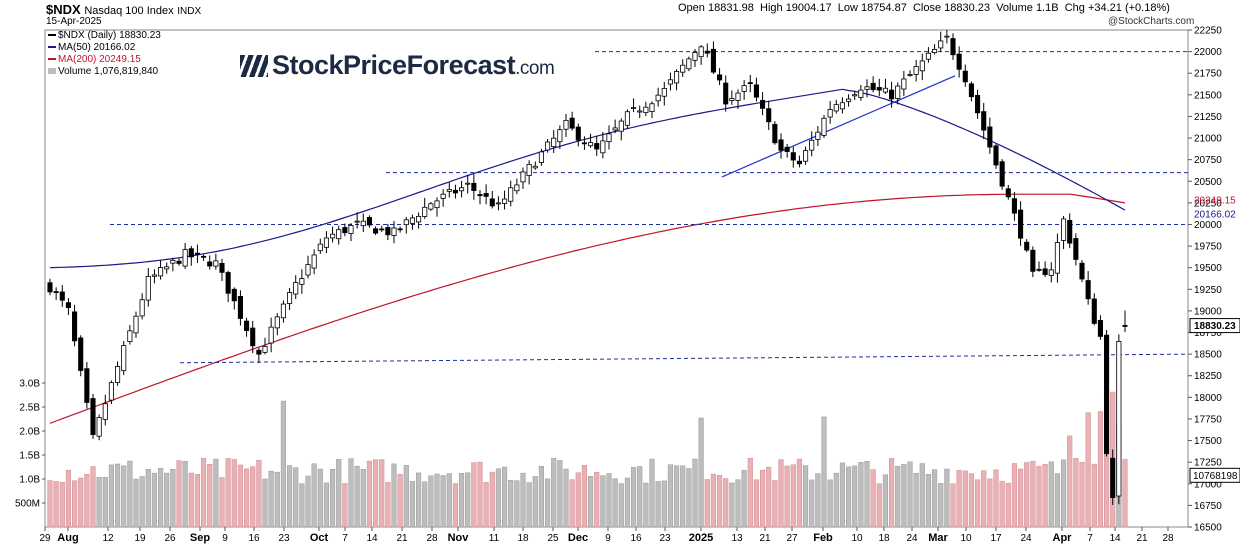  I want to click on price-tick-label: 17750, so click(1208, 419).